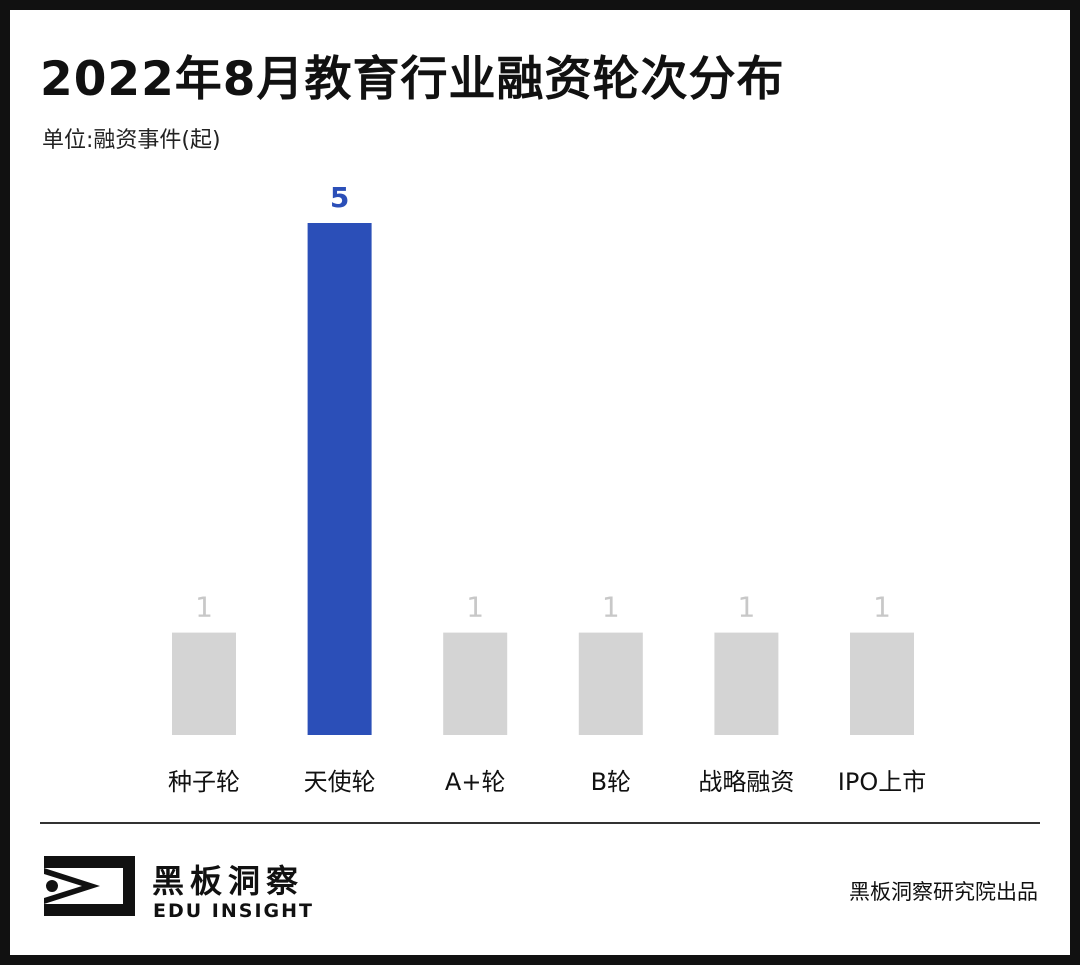  Describe the element at coordinates (340, 782) in the screenshot. I see `x-tick-label-2: 天使轮` at that location.